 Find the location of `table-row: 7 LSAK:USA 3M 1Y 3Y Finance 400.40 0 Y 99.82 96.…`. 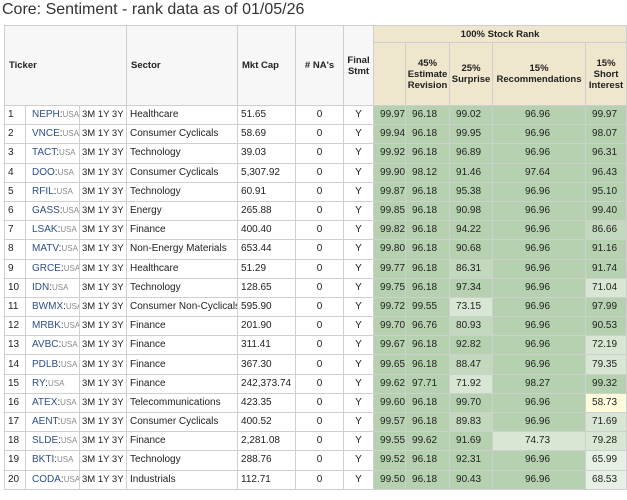

table-row: 7 LSAK:USA 3M 1Y 3Y Finance 400.40 0 Y 99.82 96.… is located at coordinates (315, 230).